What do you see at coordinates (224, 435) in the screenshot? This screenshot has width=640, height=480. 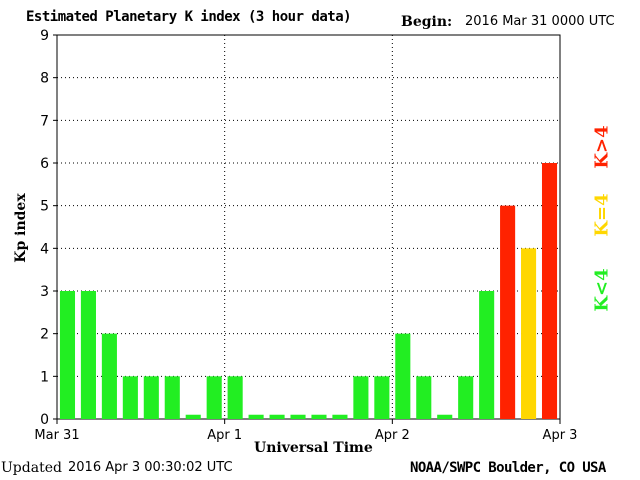 I see `x-tick-label: Apr 1` at bounding box center [224, 435].